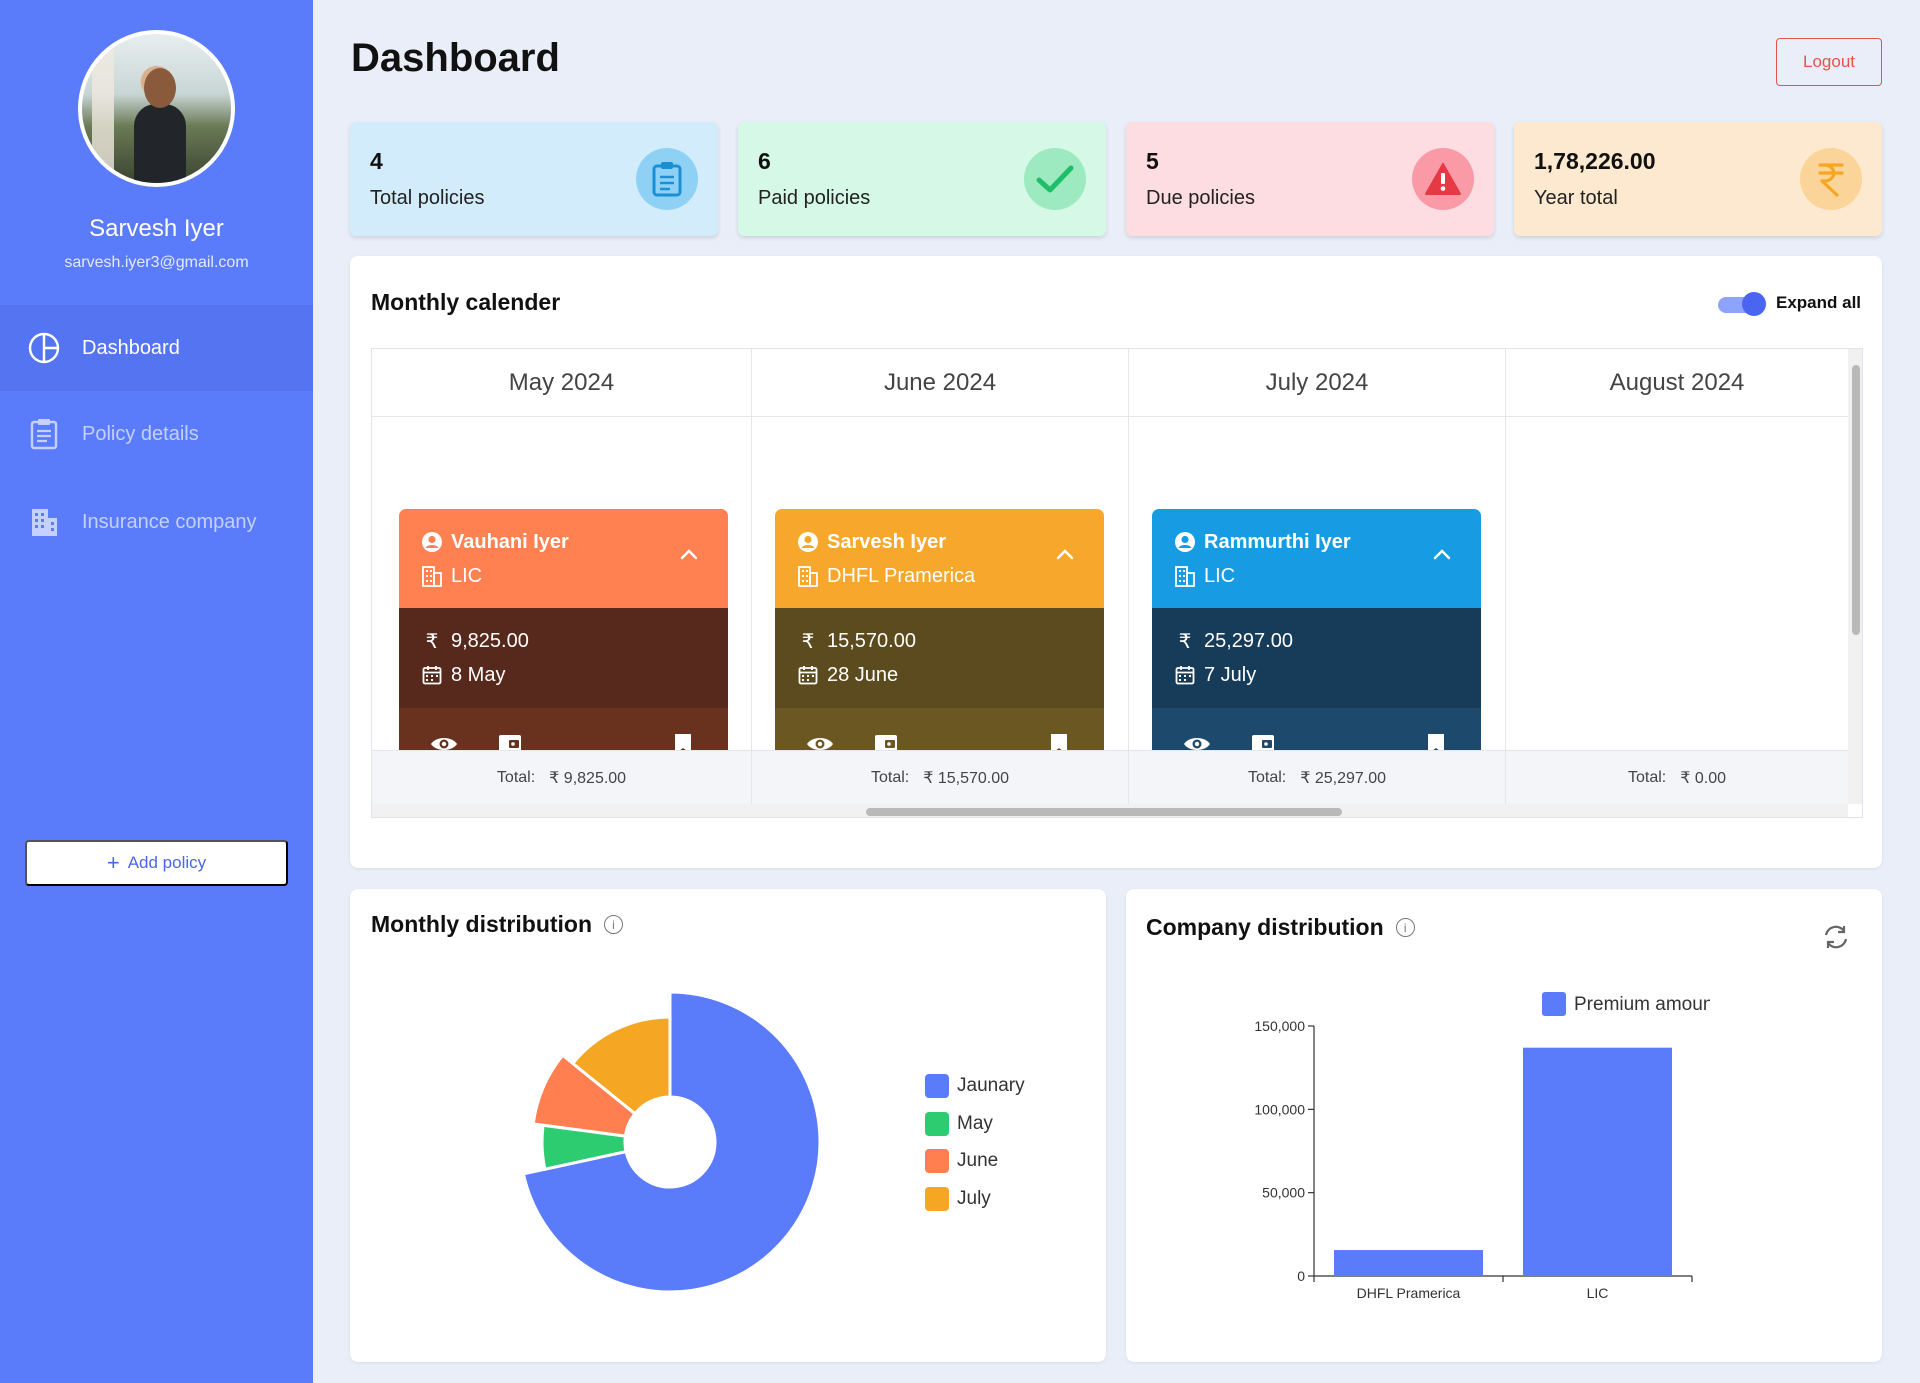 The image size is (1920, 1383). I want to click on calendar-title: Monthly calender, so click(466, 302).